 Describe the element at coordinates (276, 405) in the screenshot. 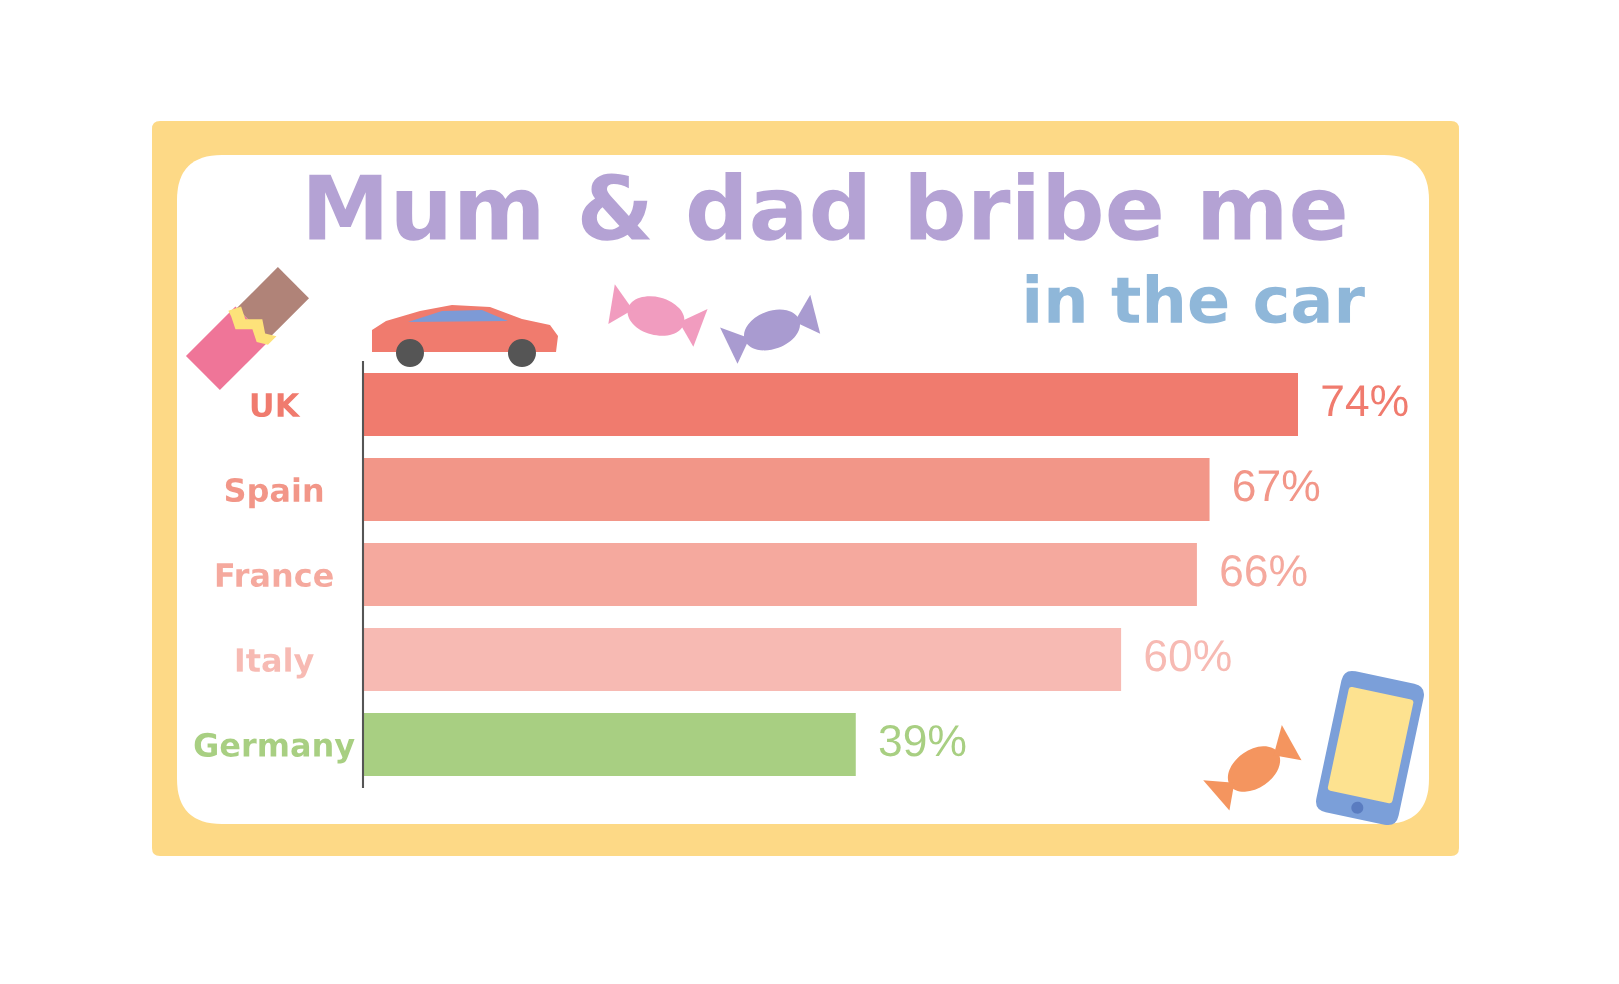

I see `y-tick-label: UK` at that location.